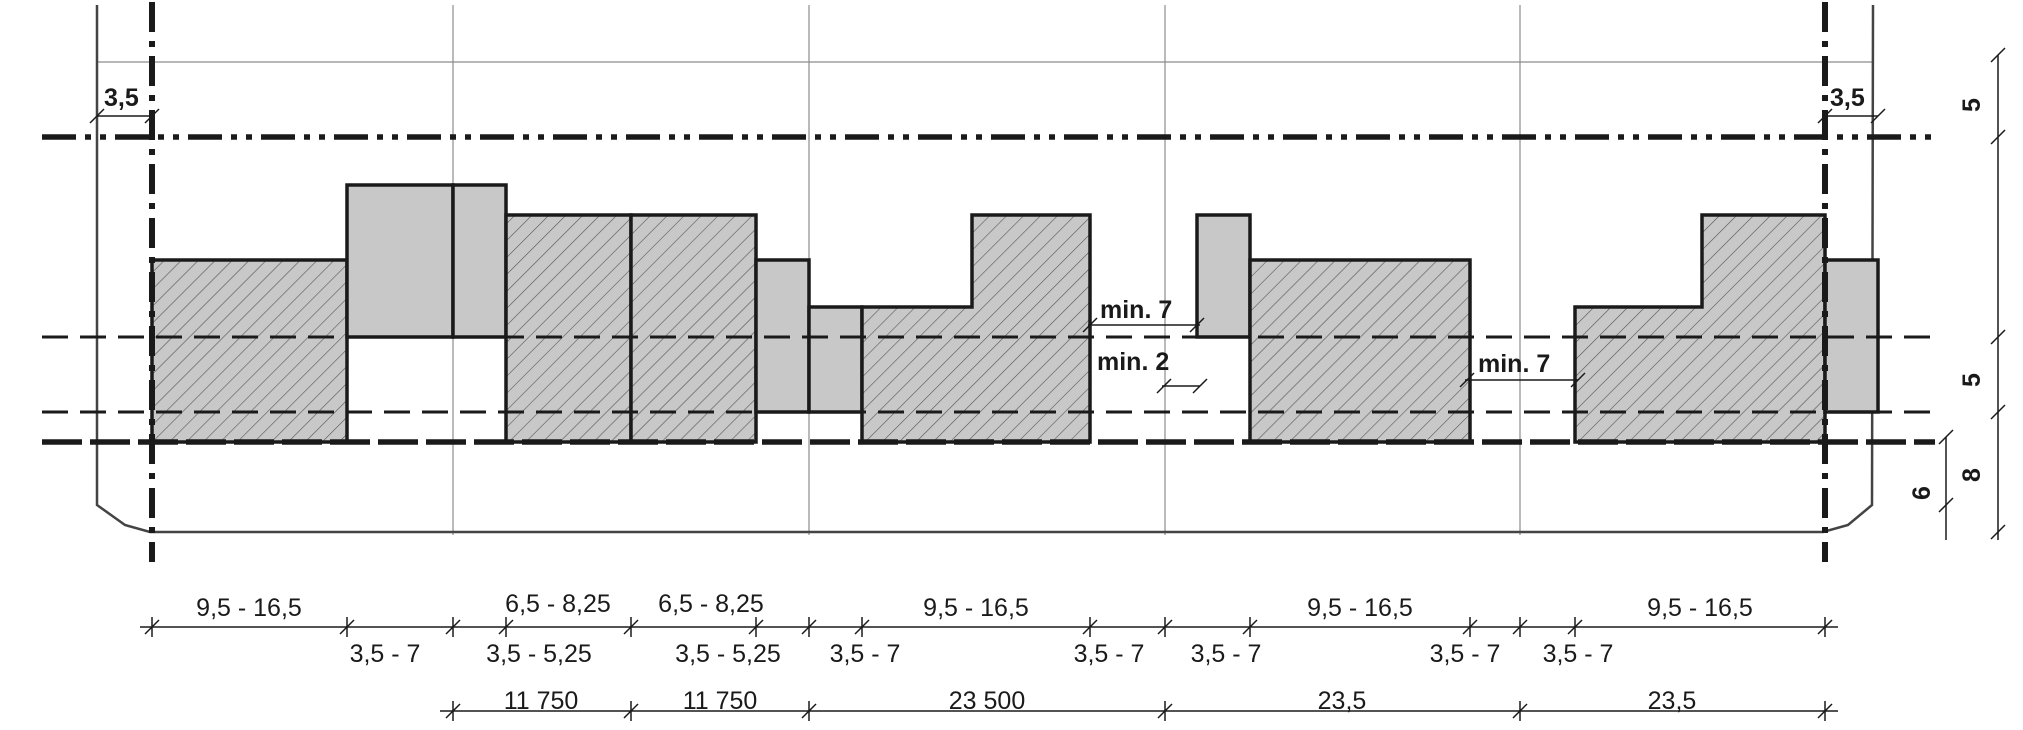 The height and width of the screenshot is (730, 2023). I want to click on dim-label: 23 500, so click(987, 701).